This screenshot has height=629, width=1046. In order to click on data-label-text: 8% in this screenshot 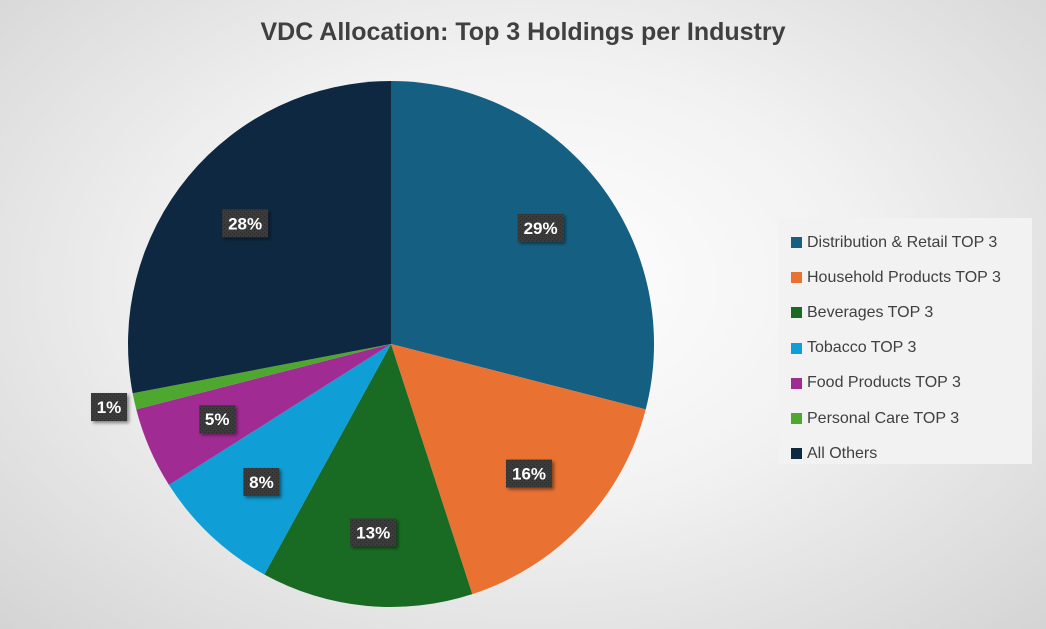, I will do `click(261, 482)`.